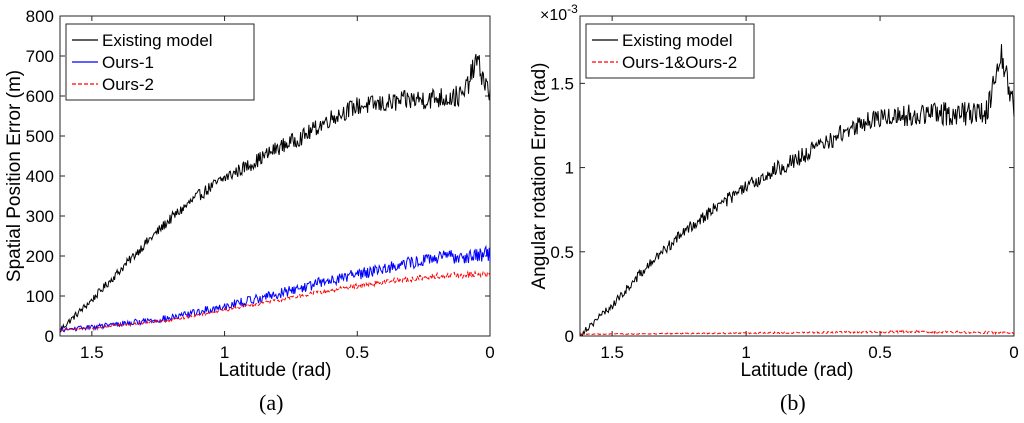 The height and width of the screenshot is (423, 1024). What do you see at coordinates (271, 402) in the screenshot?
I see `caption-a: (a)` at bounding box center [271, 402].